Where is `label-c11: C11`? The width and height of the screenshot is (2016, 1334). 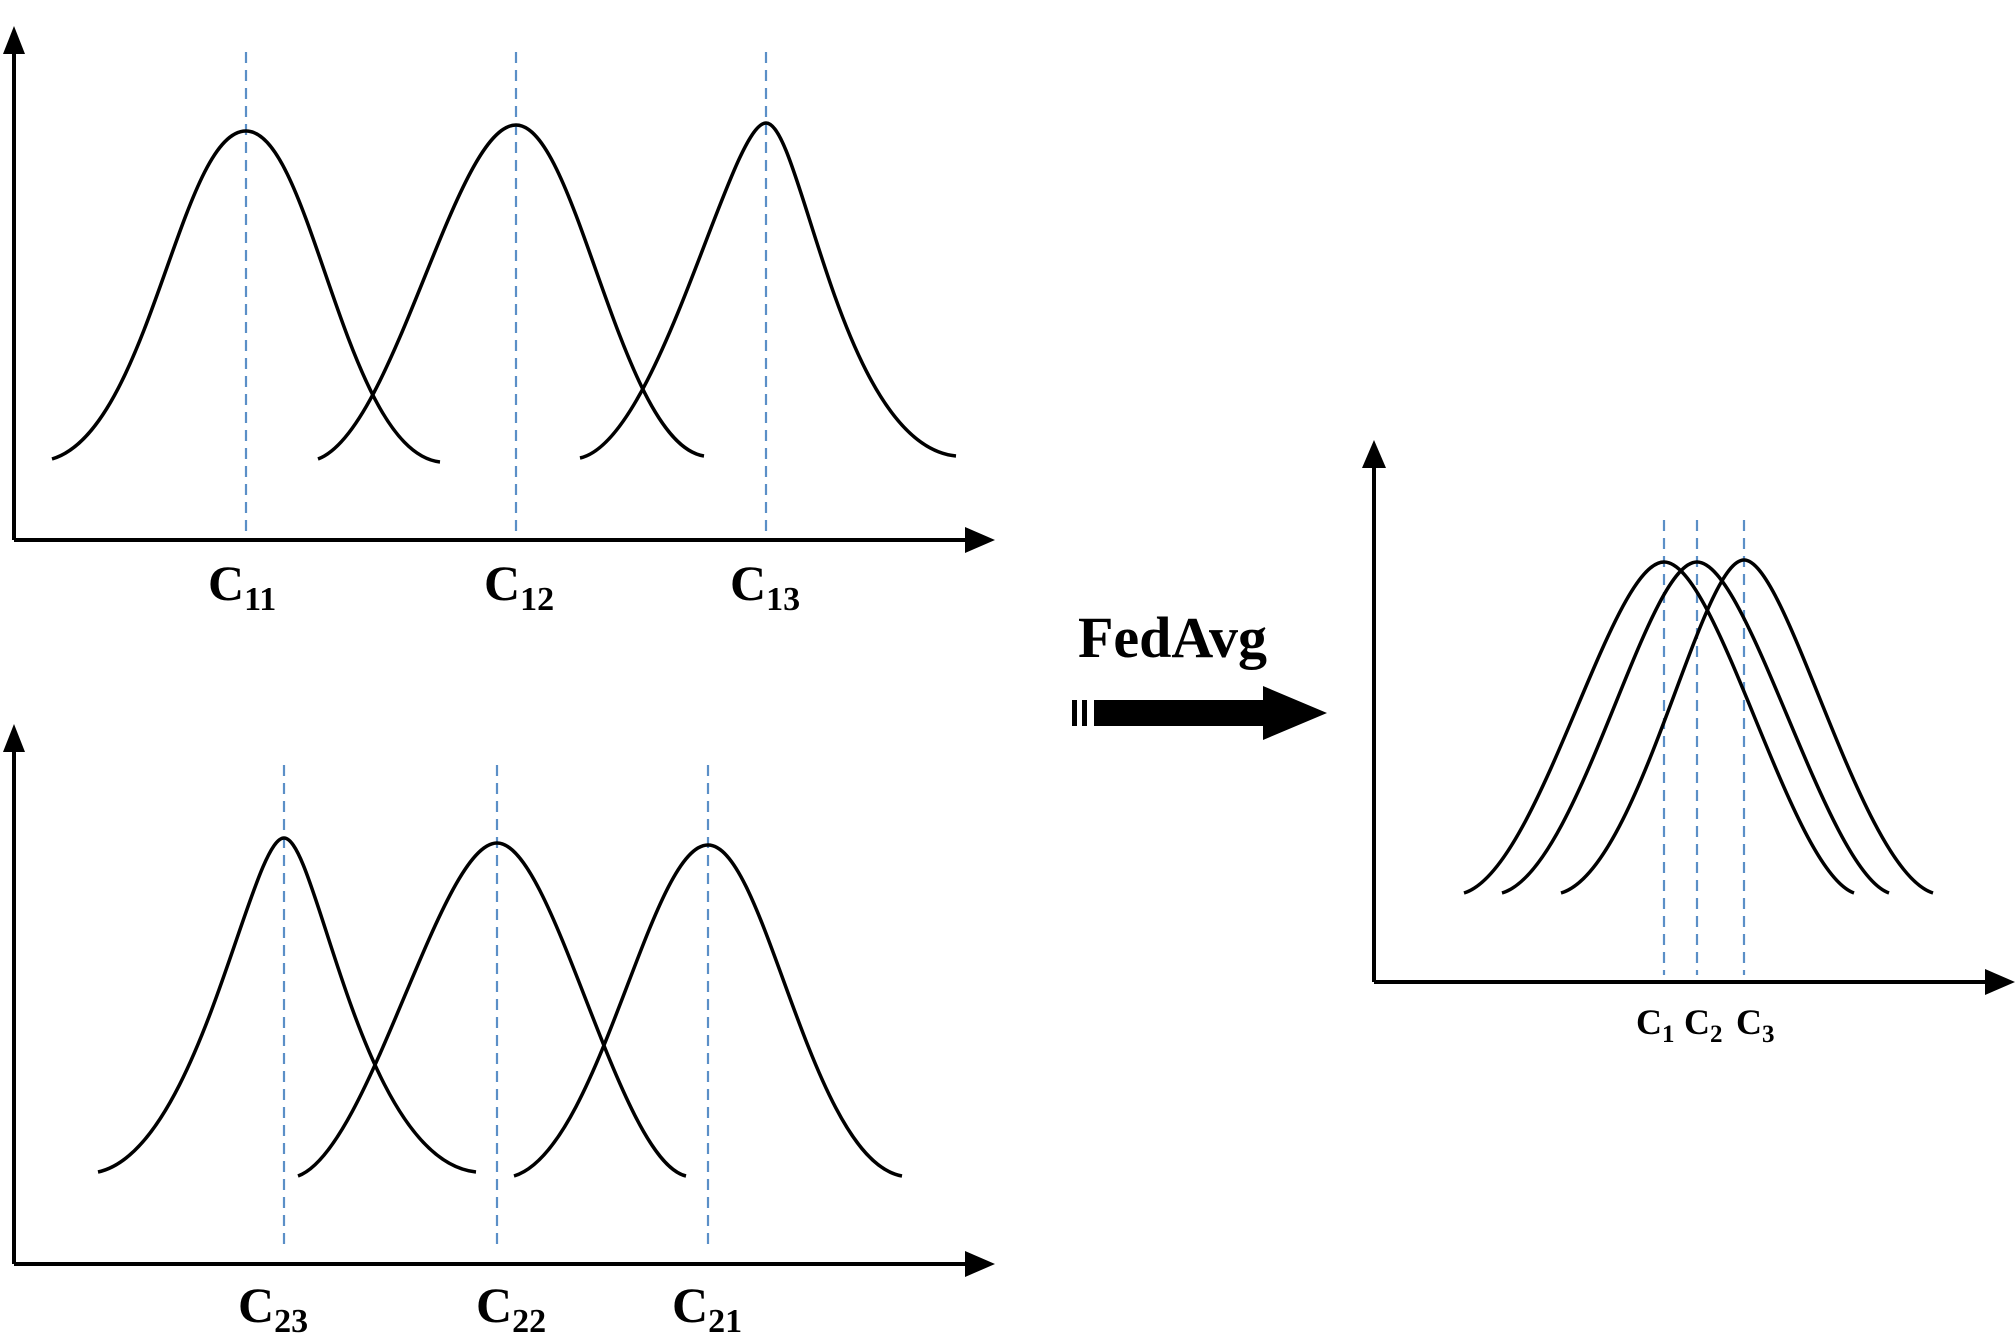 label-c11: C11 is located at coordinates (242, 586).